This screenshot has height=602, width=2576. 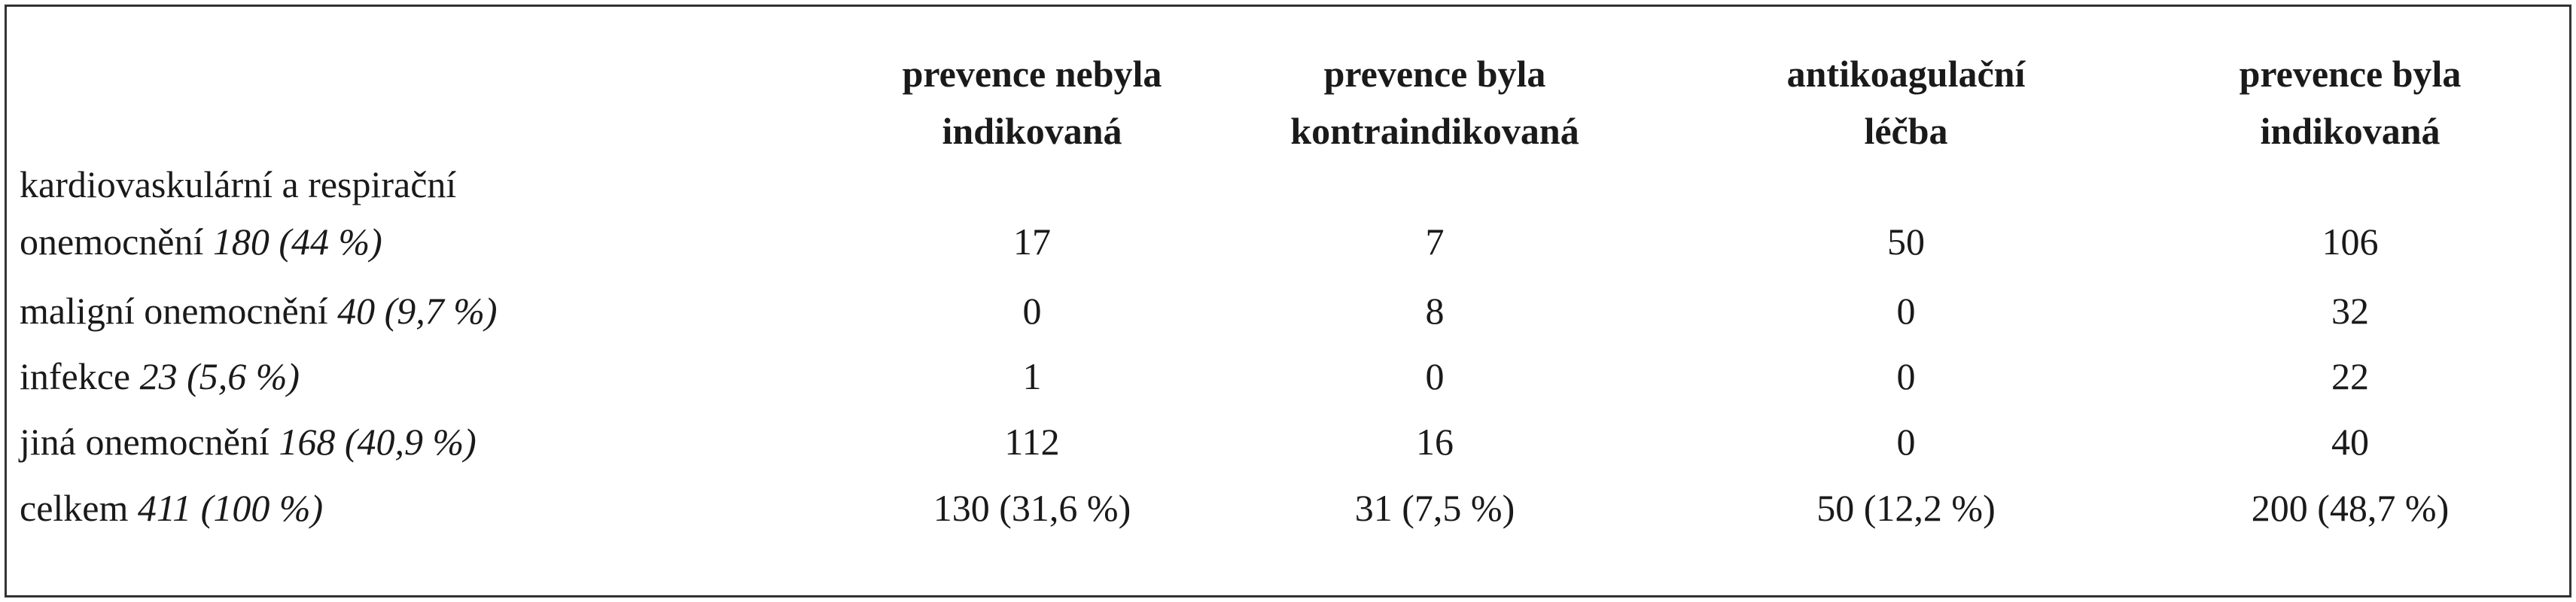 I want to click on row-label: infekce 23 (5,6 %), so click(x=160, y=376).